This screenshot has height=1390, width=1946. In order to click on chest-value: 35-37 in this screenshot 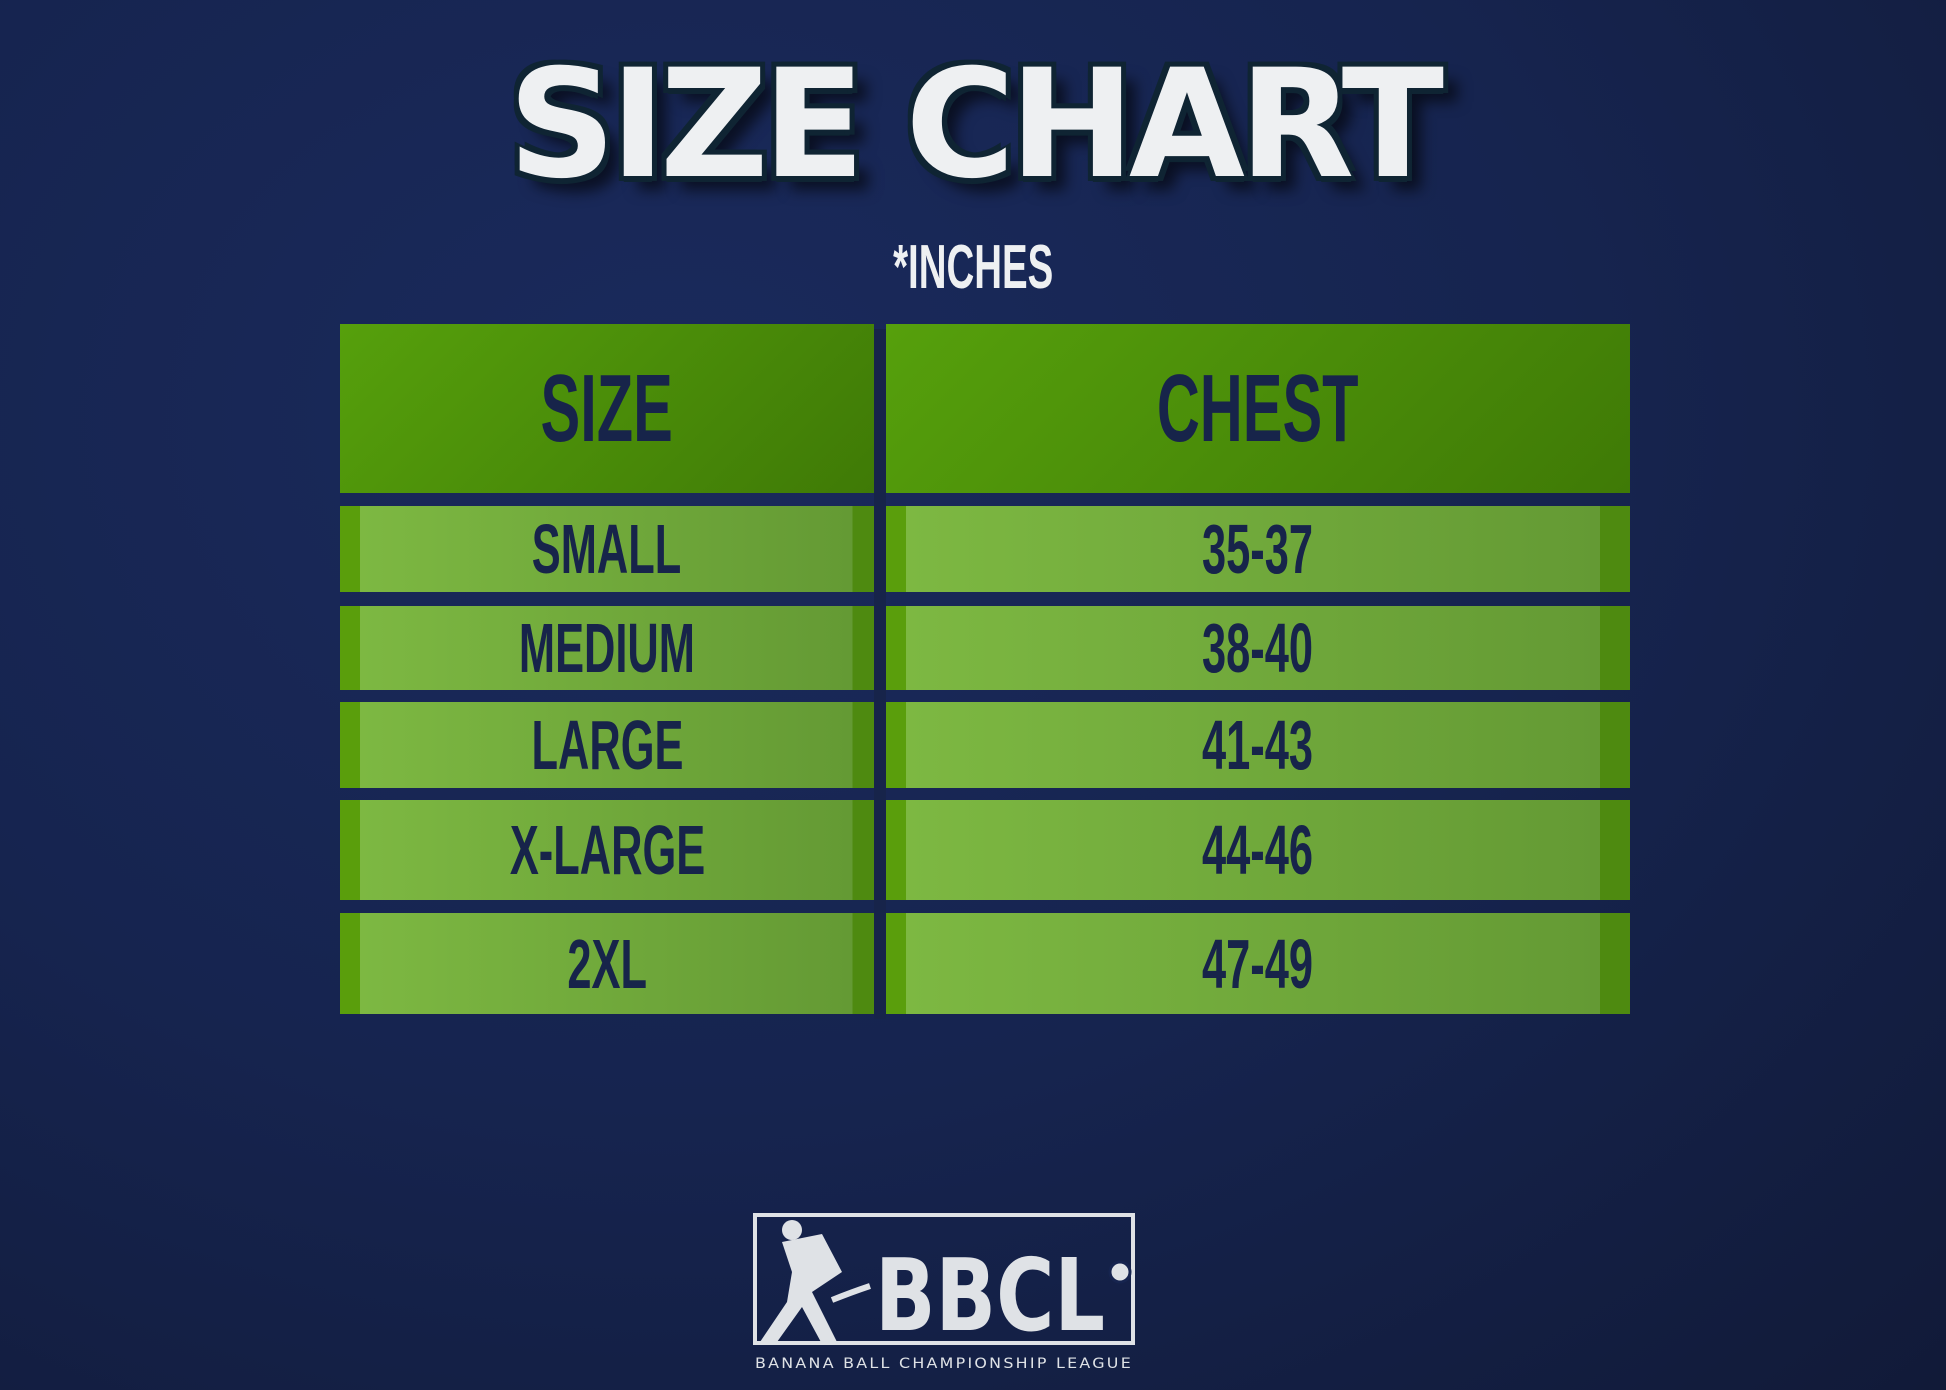, I will do `click(1258, 549)`.